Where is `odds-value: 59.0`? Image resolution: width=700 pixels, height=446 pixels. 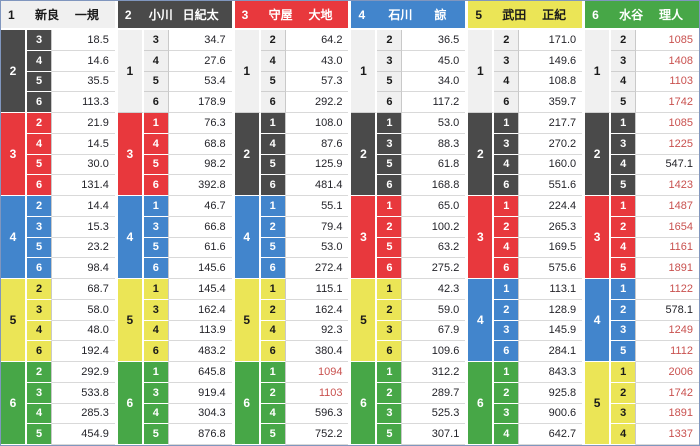
odds-value: 59.0 is located at coordinates (434, 310).